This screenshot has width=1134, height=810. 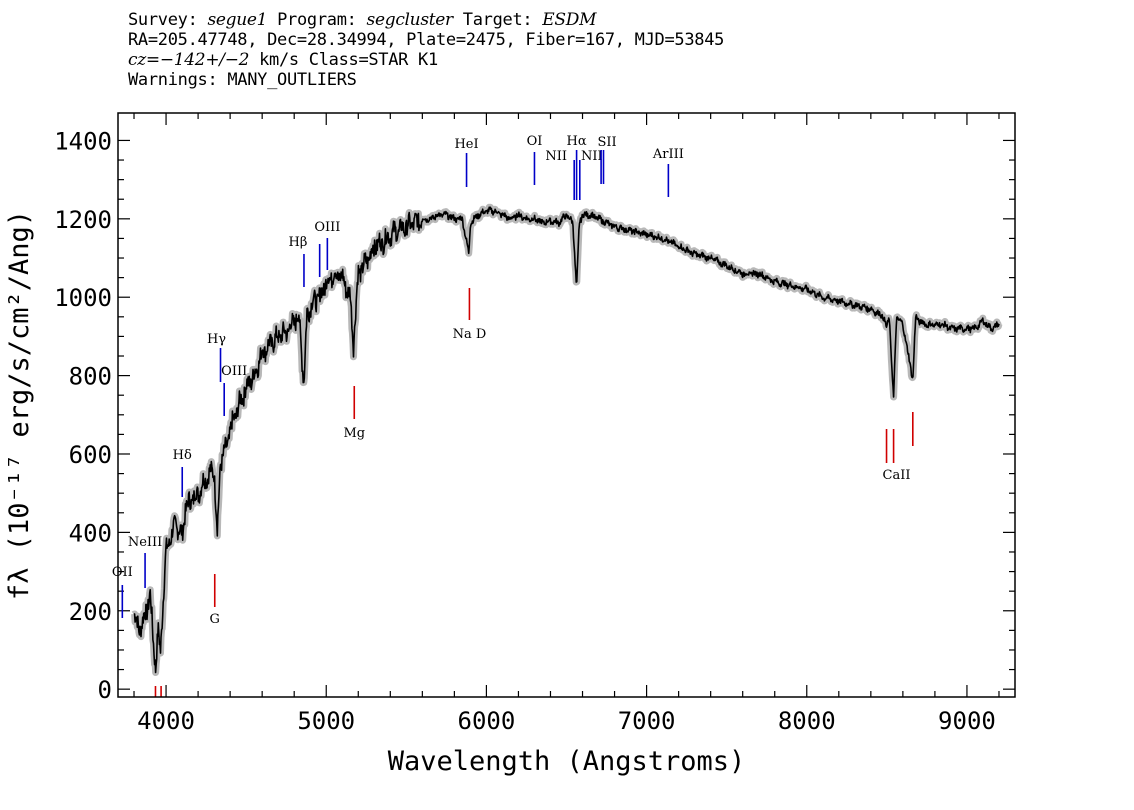 I want to click on y-tick-label: 1200, so click(x=83, y=220).